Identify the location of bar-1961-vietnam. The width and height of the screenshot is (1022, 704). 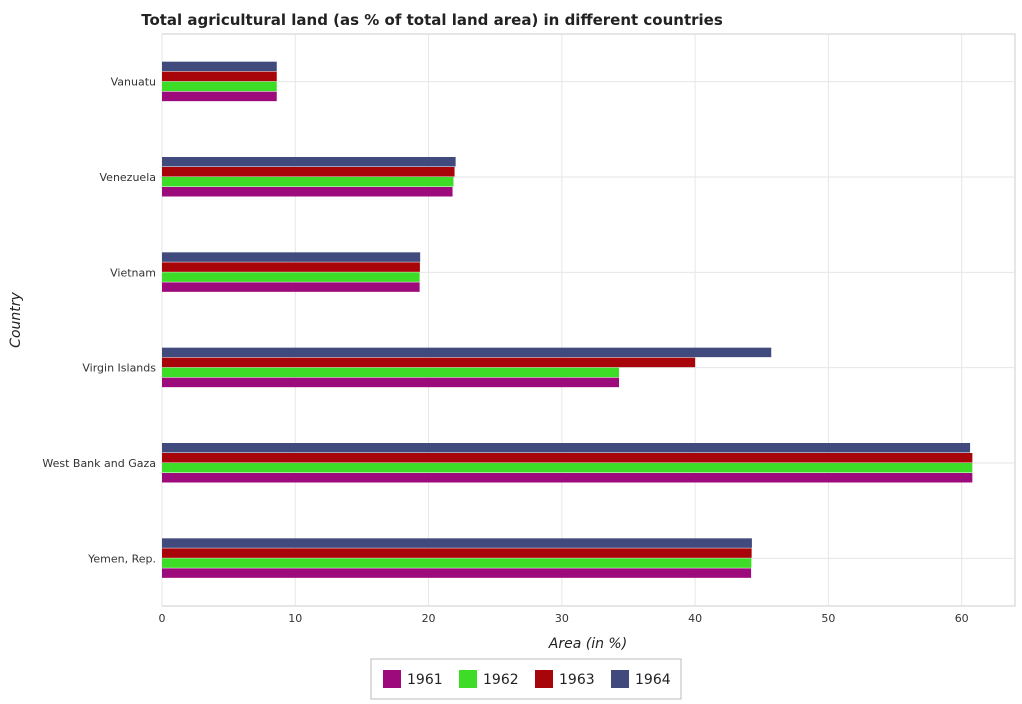
(291, 287).